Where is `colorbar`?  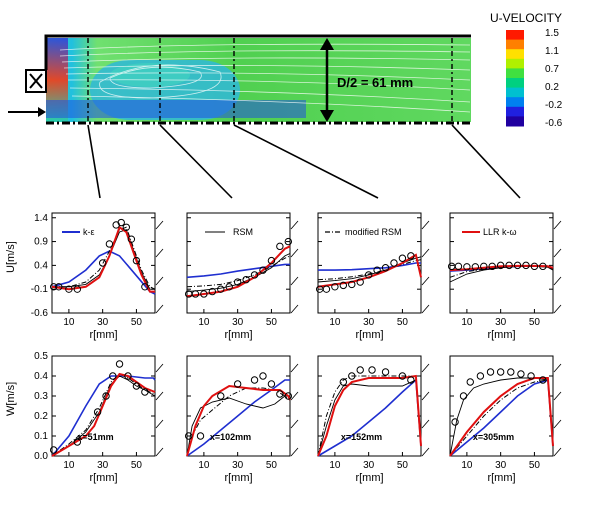 colorbar is located at coordinates (515, 78).